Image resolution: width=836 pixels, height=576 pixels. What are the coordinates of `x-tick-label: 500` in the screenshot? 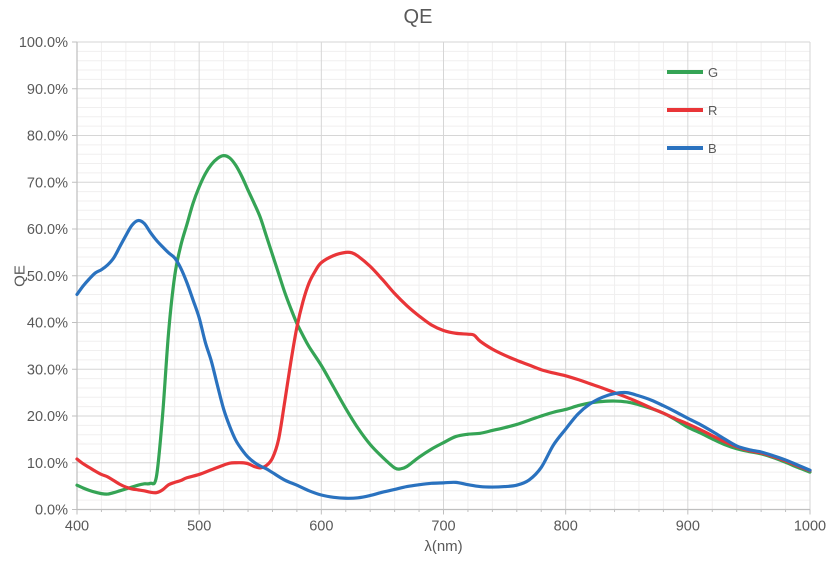 It's located at (199, 527).